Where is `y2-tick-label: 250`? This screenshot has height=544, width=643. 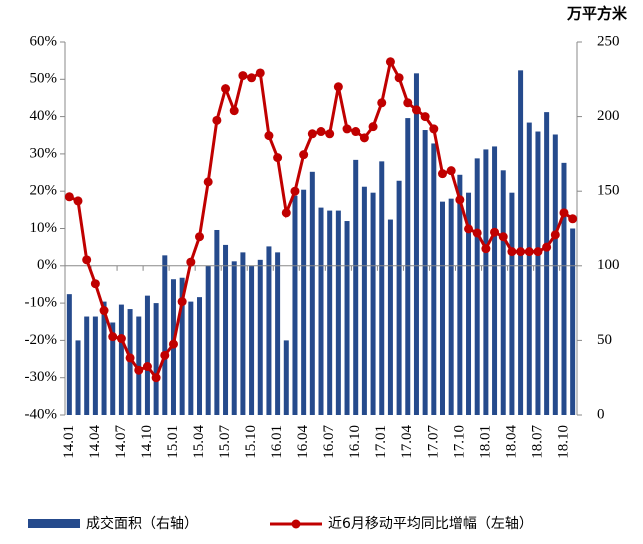 y2-tick-label: 250 is located at coordinates (608, 41).